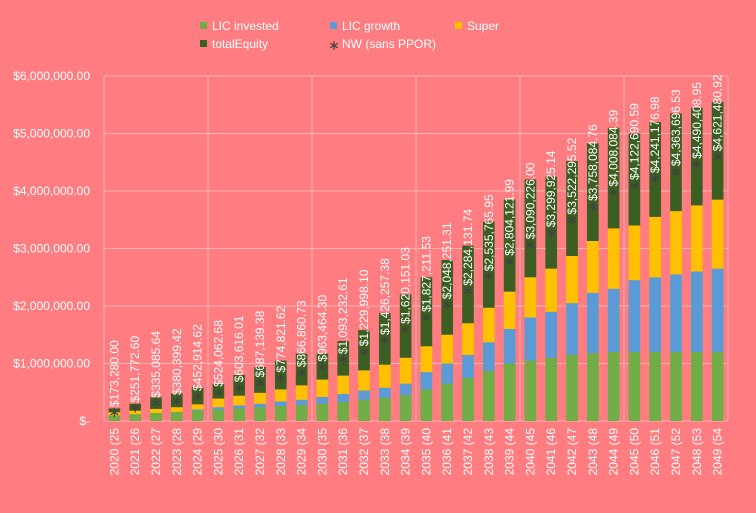 Image resolution: width=756 pixels, height=513 pixels. What do you see at coordinates (447, 452) in the screenshot?
I see `x-tick-label: 2036 (41` at bounding box center [447, 452].